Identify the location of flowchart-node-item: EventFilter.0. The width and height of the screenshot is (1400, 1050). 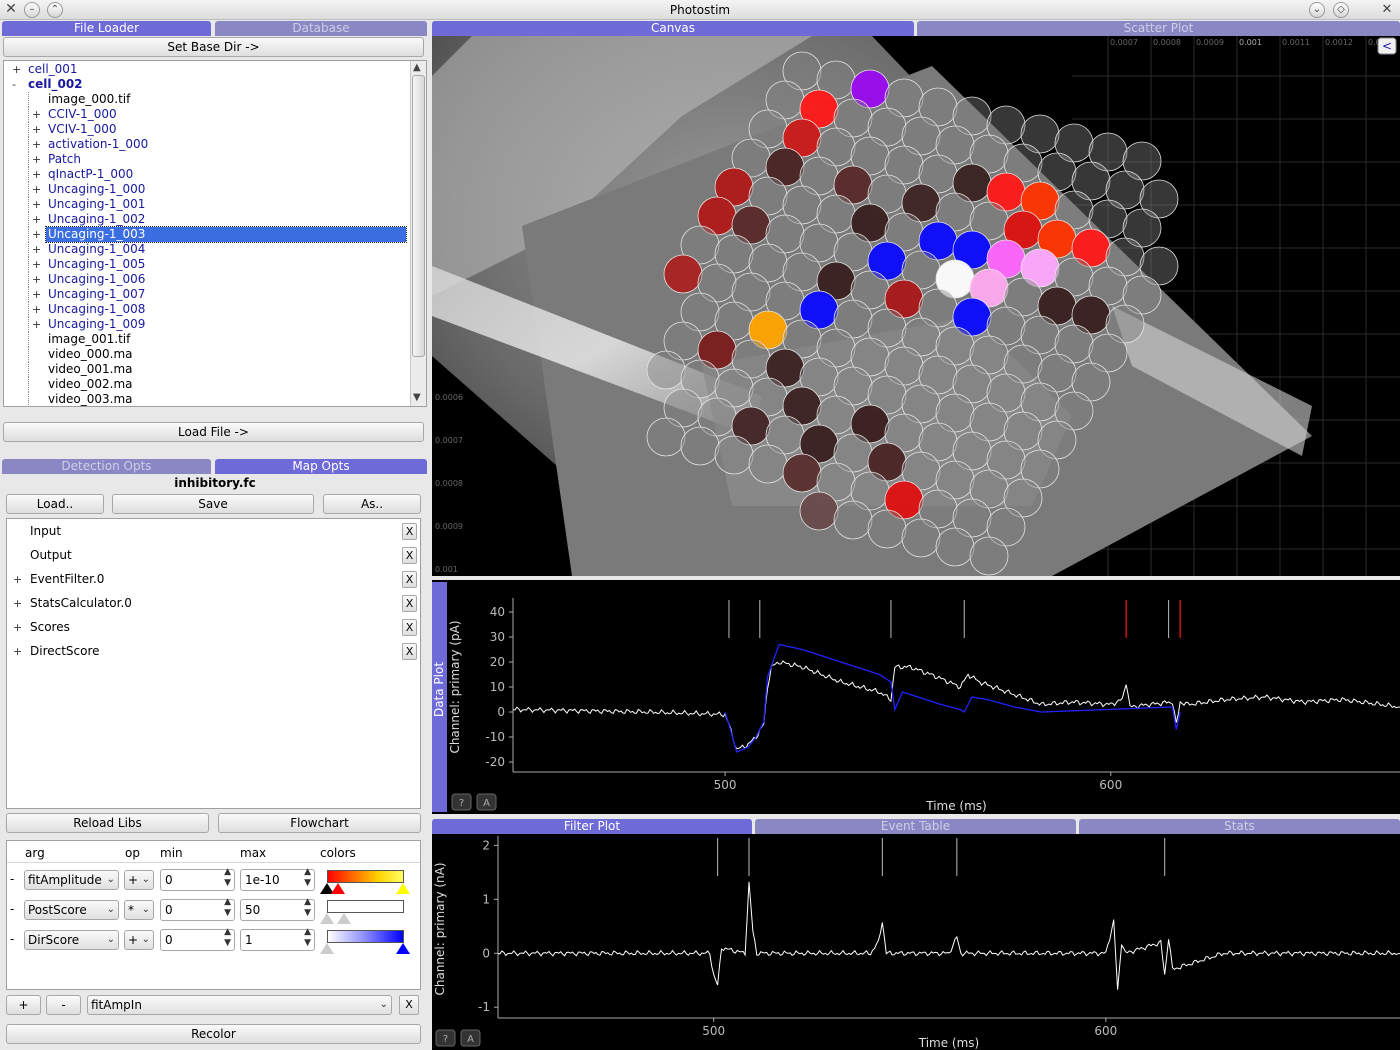
(67, 579).